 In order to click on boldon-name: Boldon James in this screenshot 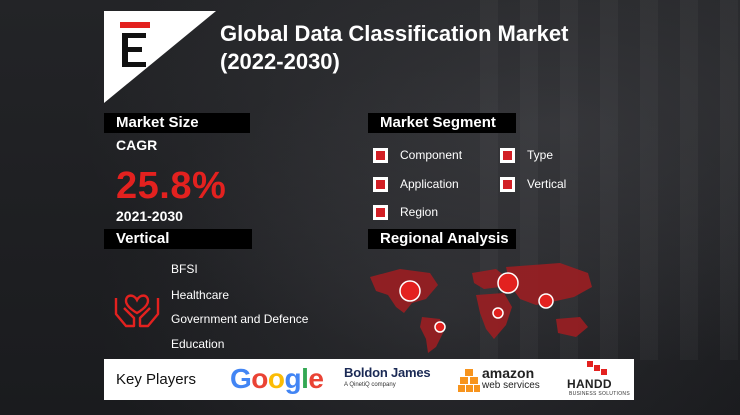, I will do `click(387, 372)`.